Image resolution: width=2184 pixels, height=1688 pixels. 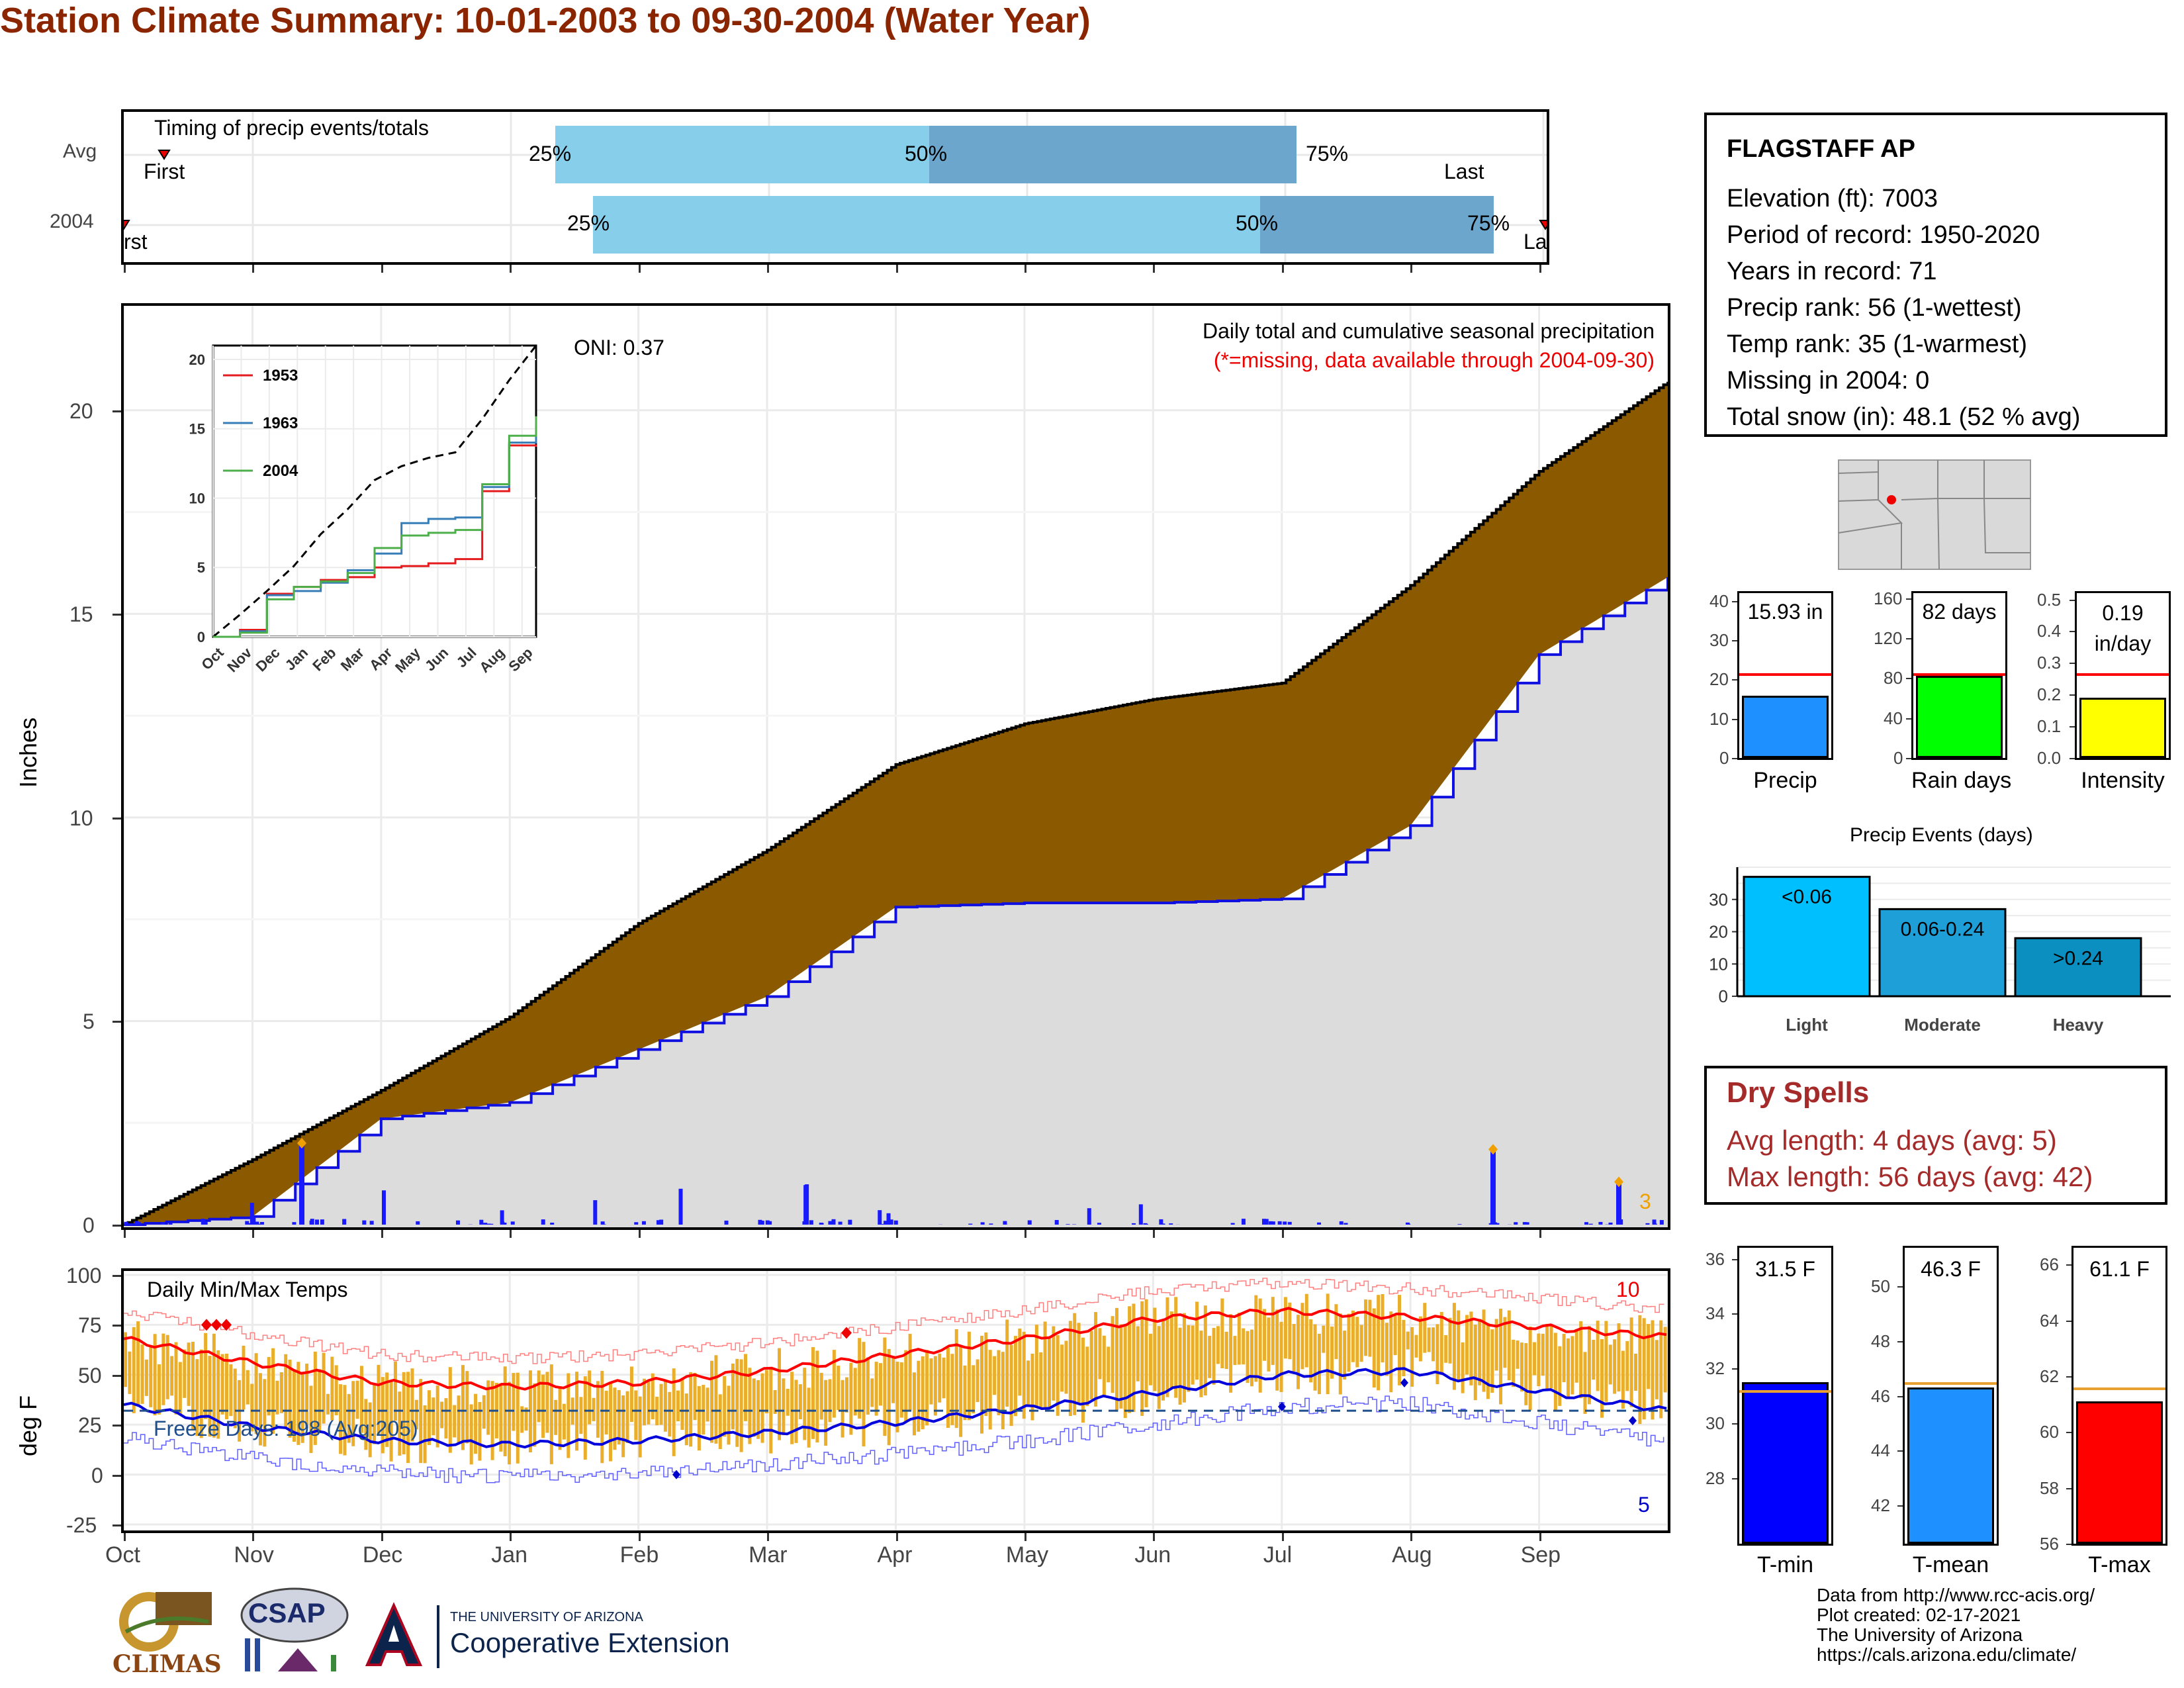 I want to click on summary-bar-frame: 82 days, so click(x=1959, y=675).